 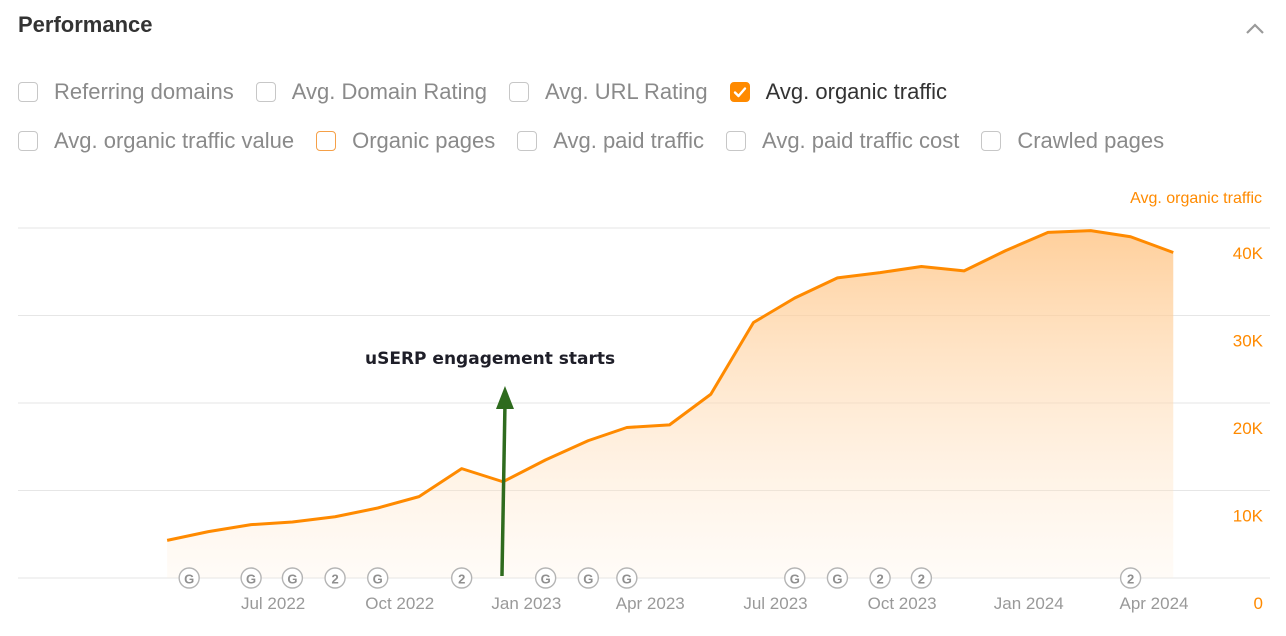 I want to click on option-avg-organic-traffic-value: Avg. organic traffic value, so click(x=156, y=141).